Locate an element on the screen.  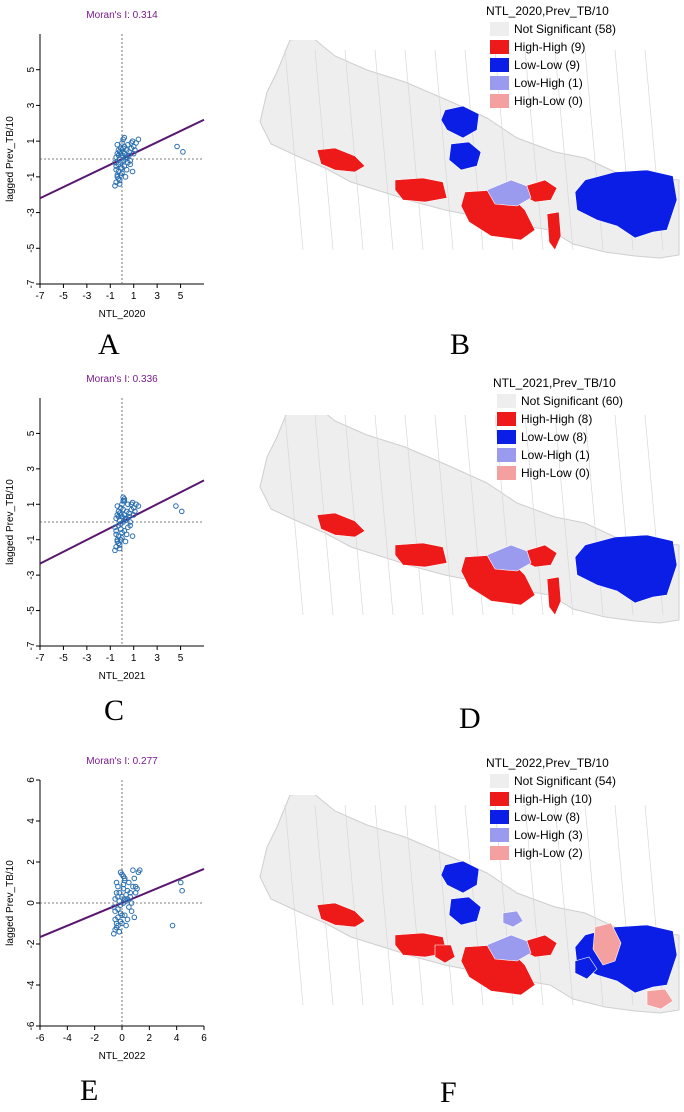
x-axis-label: NTL_2022 is located at coordinates (122, 1056).